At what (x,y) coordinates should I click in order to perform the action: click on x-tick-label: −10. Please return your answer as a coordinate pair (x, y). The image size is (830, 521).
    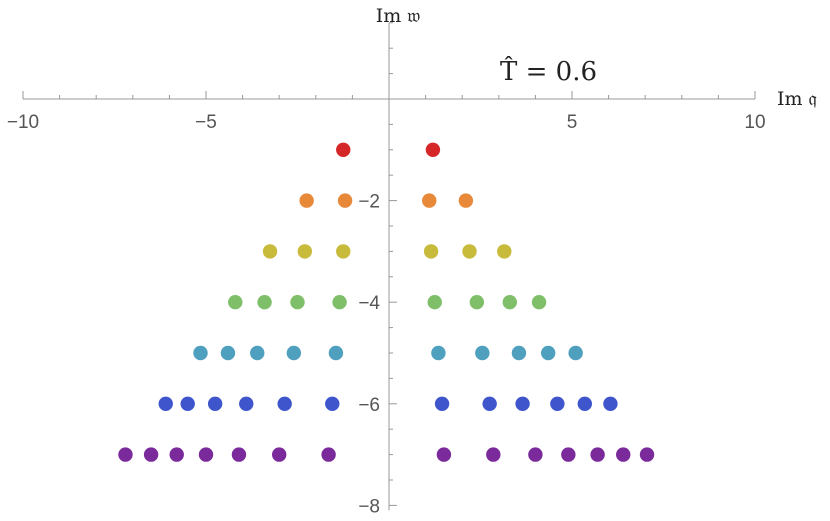
    Looking at the image, I should click on (23, 122).